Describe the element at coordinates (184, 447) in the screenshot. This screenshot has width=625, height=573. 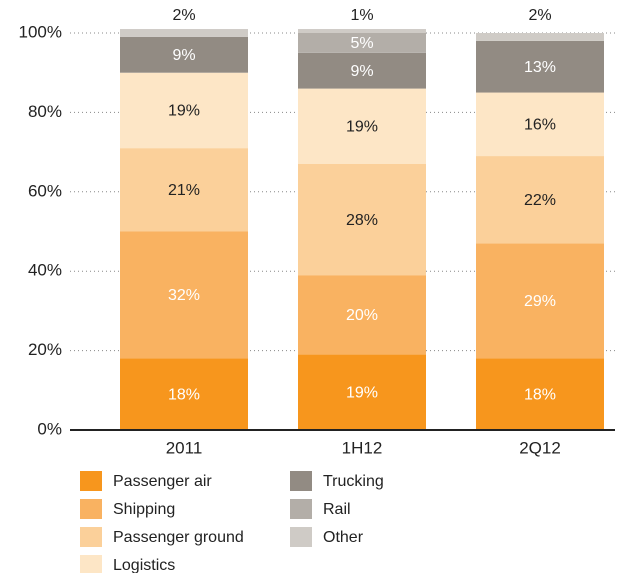
I see `x-tick-label: 2011` at that location.